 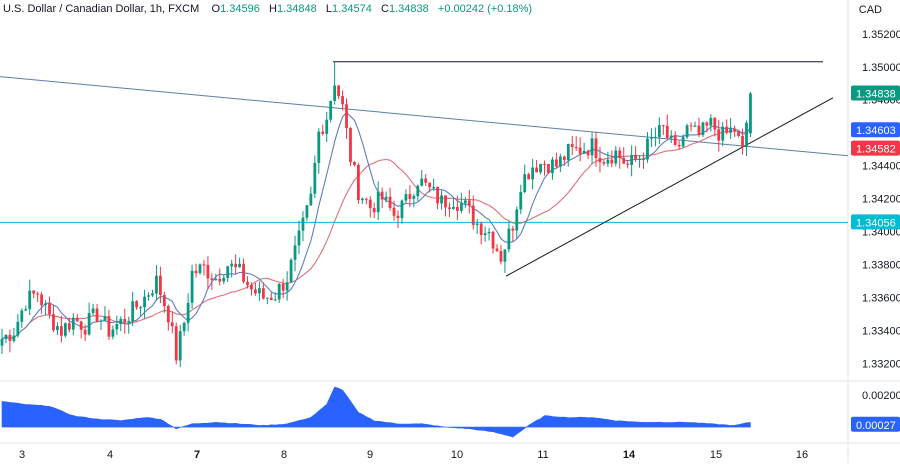 What do you see at coordinates (629, 455) in the screenshot?
I see `time-axis-label: 14` at bounding box center [629, 455].